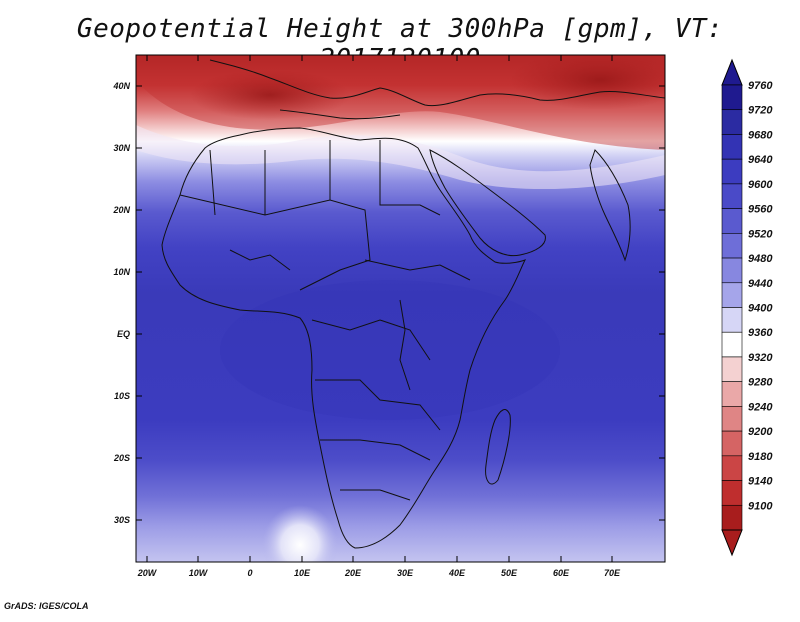 The height and width of the screenshot is (622, 800). I want to click on colorbar-label: 9280, so click(760, 383).